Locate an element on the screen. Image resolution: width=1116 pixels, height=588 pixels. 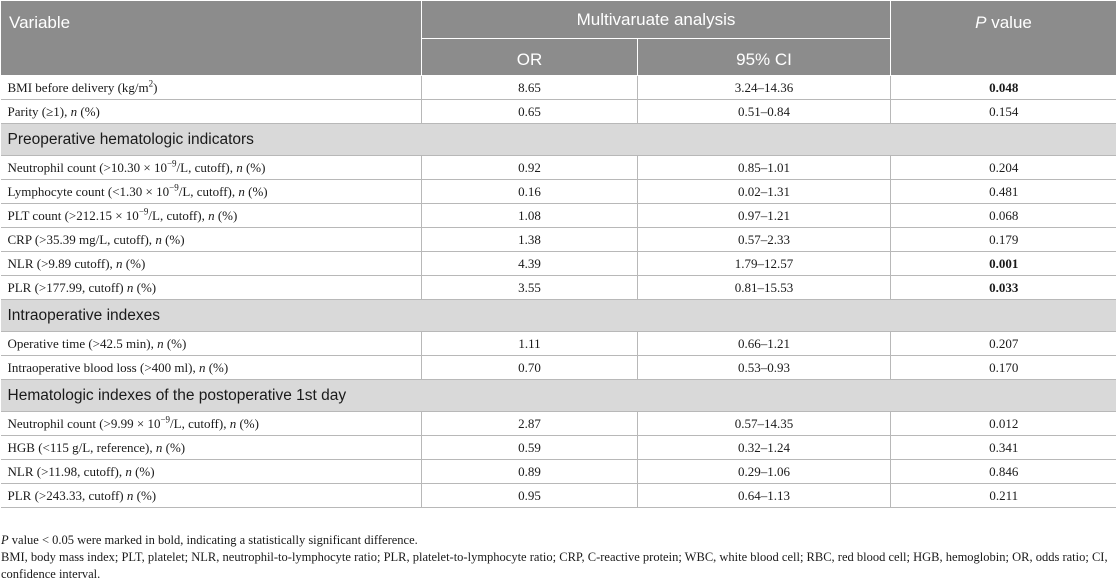
variable-cell: HGB (<115 g/L, reference), n (%) is located at coordinates (211, 447).